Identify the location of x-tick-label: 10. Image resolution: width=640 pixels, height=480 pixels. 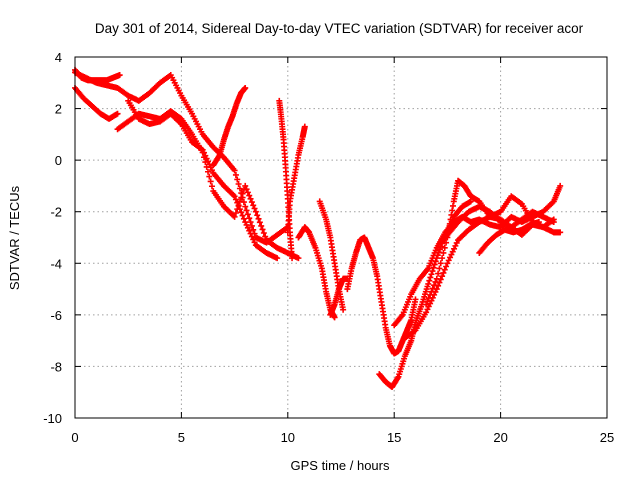
(288, 437).